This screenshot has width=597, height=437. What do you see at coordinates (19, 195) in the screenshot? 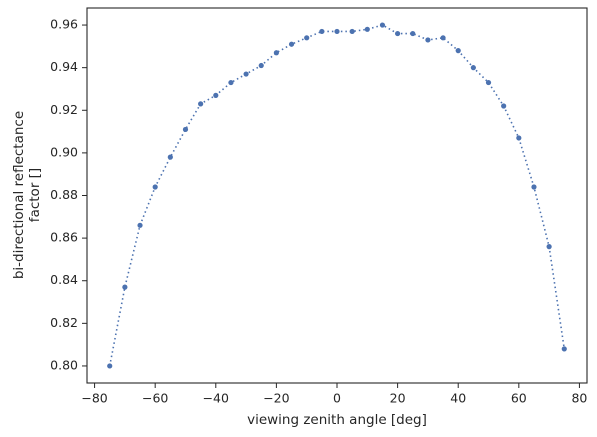
I see `y-axis-label: bi-directional reflectance` at bounding box center [19, 195].